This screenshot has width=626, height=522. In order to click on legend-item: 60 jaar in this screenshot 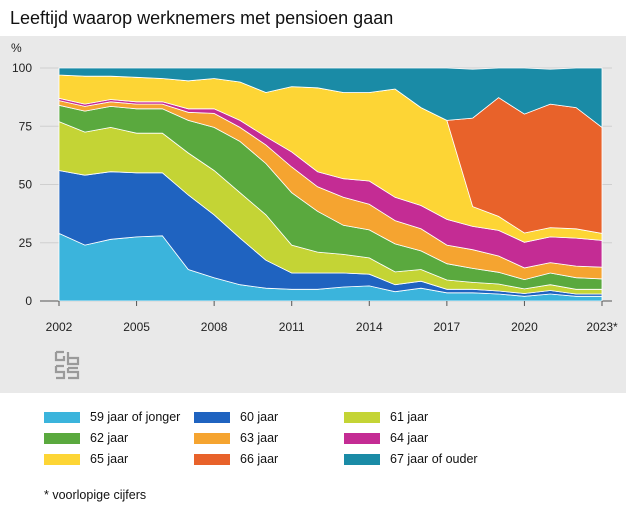, I will do `click(236, 417)`.